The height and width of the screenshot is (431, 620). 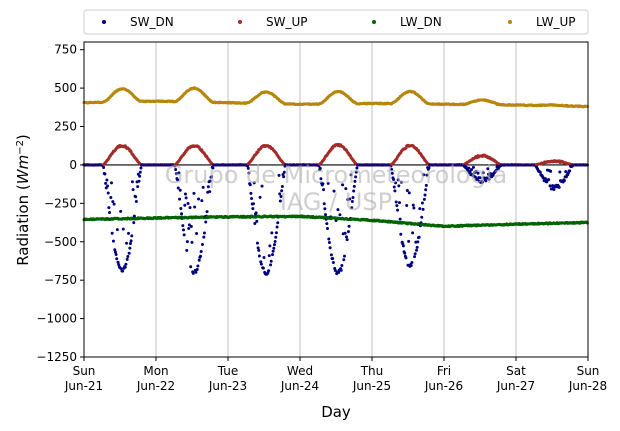 I want to click on x-tick-label-date: Jun-26, so click(x=443, y=386).